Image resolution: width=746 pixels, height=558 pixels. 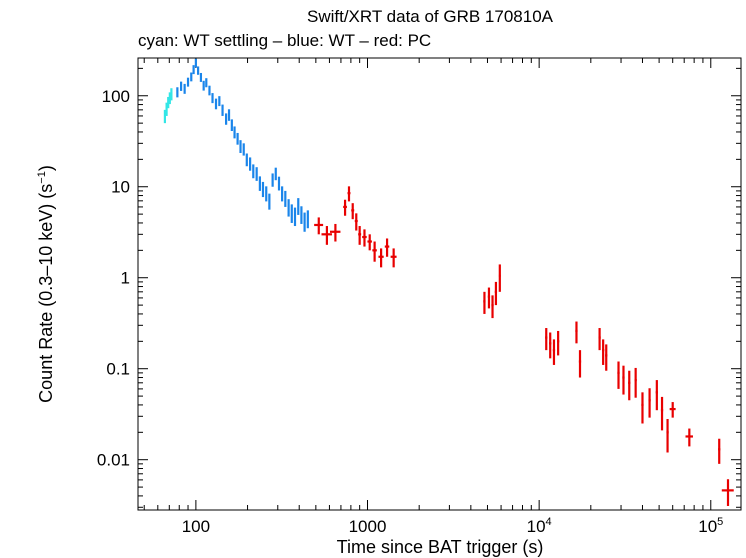 What do you see at coordinates (368, 526) in the screenshot?
I see `x-tick-label: 1000` at bounding box center [368, 526].